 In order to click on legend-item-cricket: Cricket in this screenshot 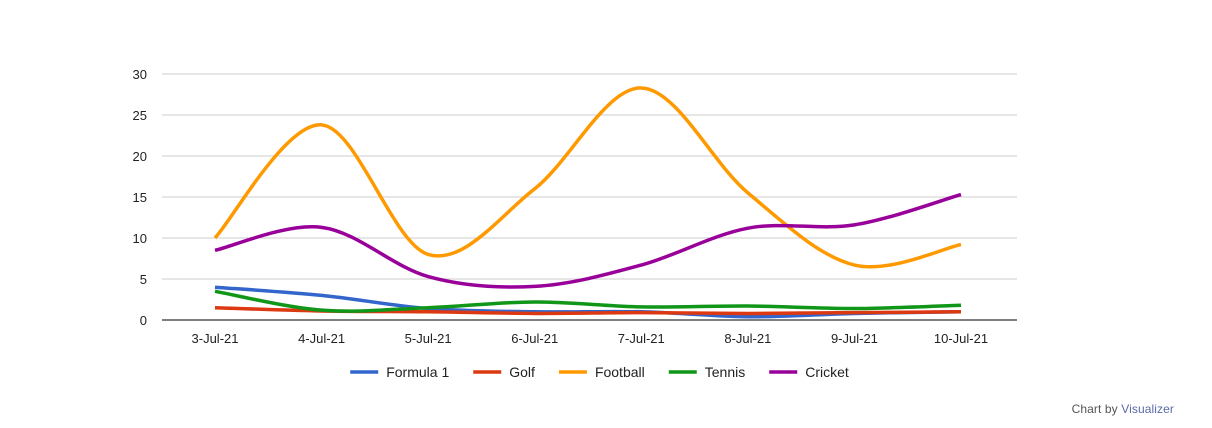, I will do `click(809, 372)`.